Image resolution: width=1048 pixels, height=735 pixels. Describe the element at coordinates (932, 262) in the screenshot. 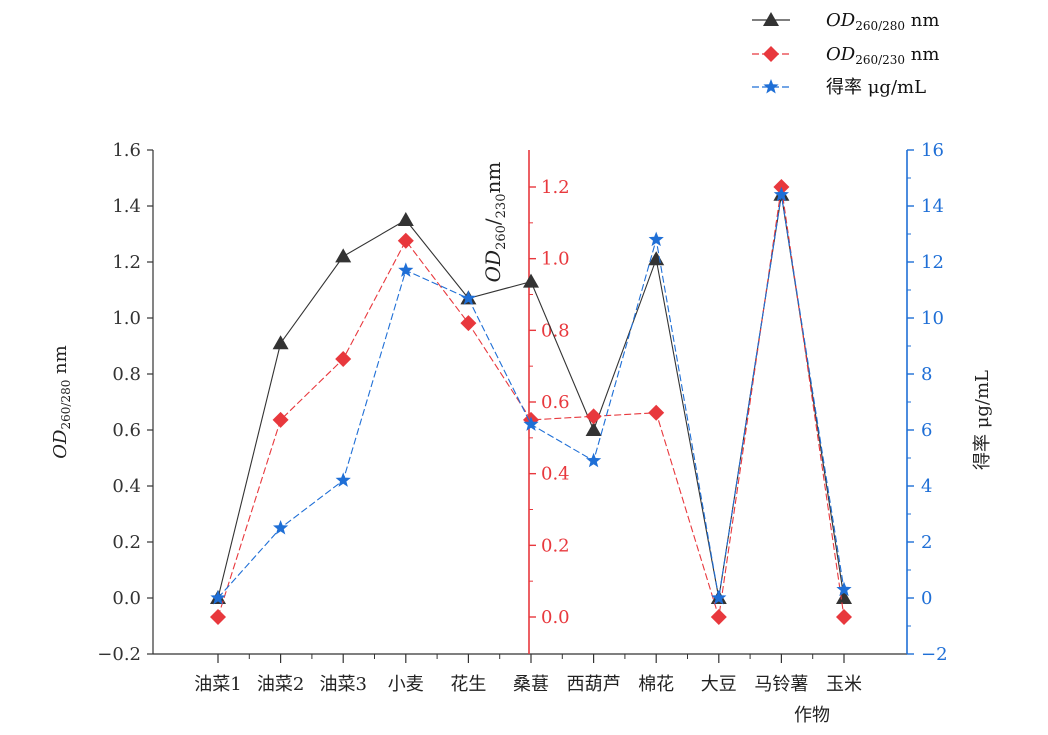

I see `right-axis-tick-label: 12` at that location.